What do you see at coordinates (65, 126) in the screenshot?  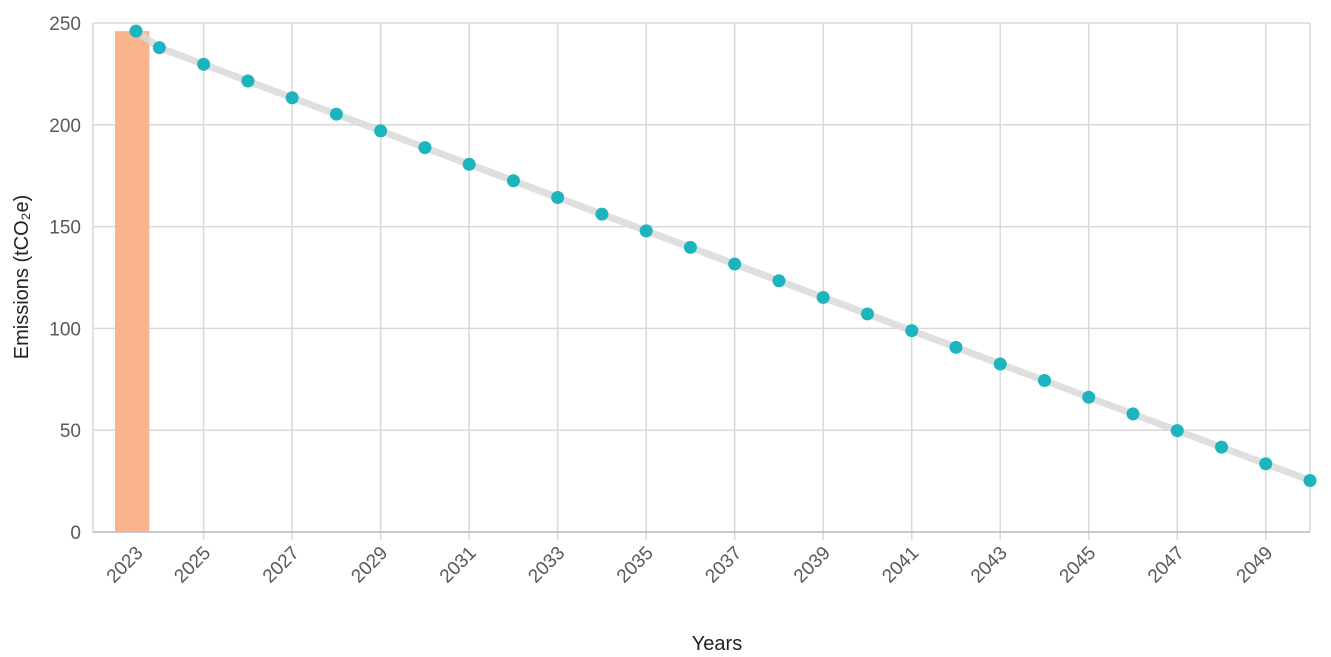 I see `y-tick-label: 200` at bounding box center [65, 126].